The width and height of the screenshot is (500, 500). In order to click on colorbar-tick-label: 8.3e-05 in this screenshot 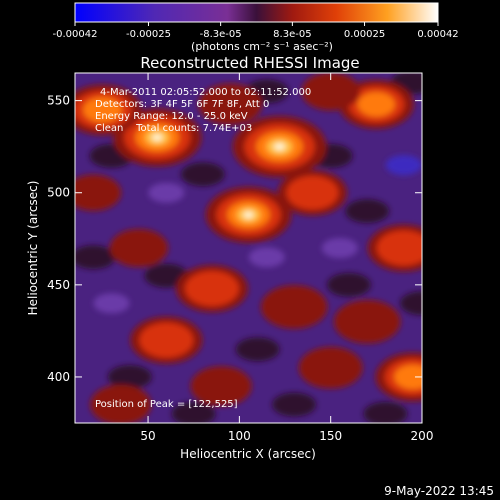, I will do `click(292, 34)`.